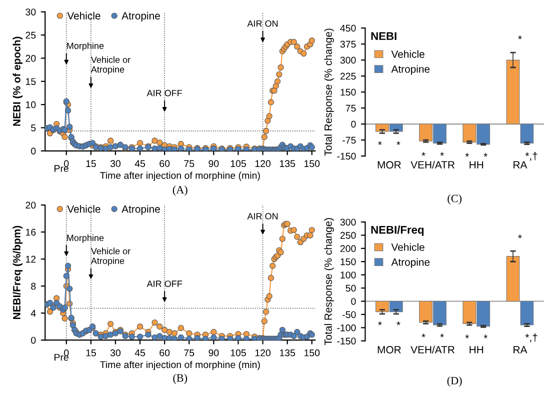 The height and width of the screenshot is (395, 550). Describe the element at coordinates (351, 108) in the screenshot. I see `y-tick-label: 75` at that location.